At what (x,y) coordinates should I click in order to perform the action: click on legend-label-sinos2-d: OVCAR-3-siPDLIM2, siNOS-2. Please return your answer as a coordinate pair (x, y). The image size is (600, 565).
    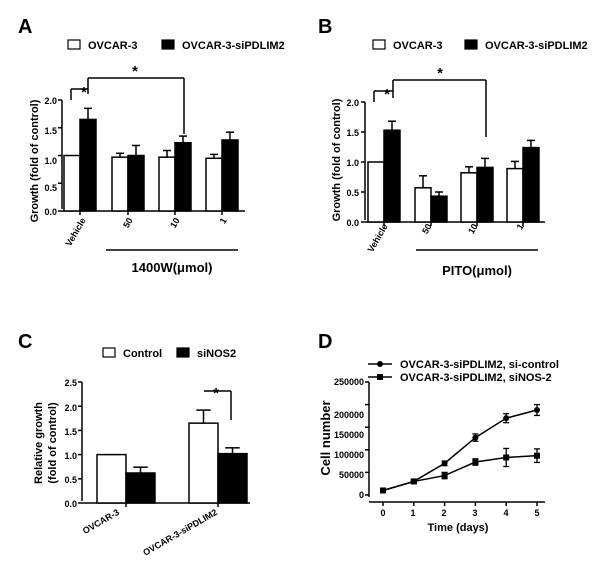
    Looking at the image, I should click on (476, 378).